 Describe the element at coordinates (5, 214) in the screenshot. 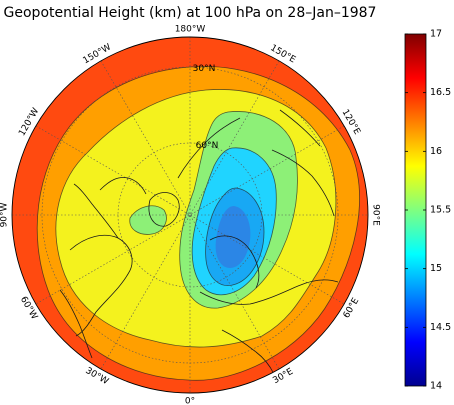

I see `lon-label: 90°W` at that location.